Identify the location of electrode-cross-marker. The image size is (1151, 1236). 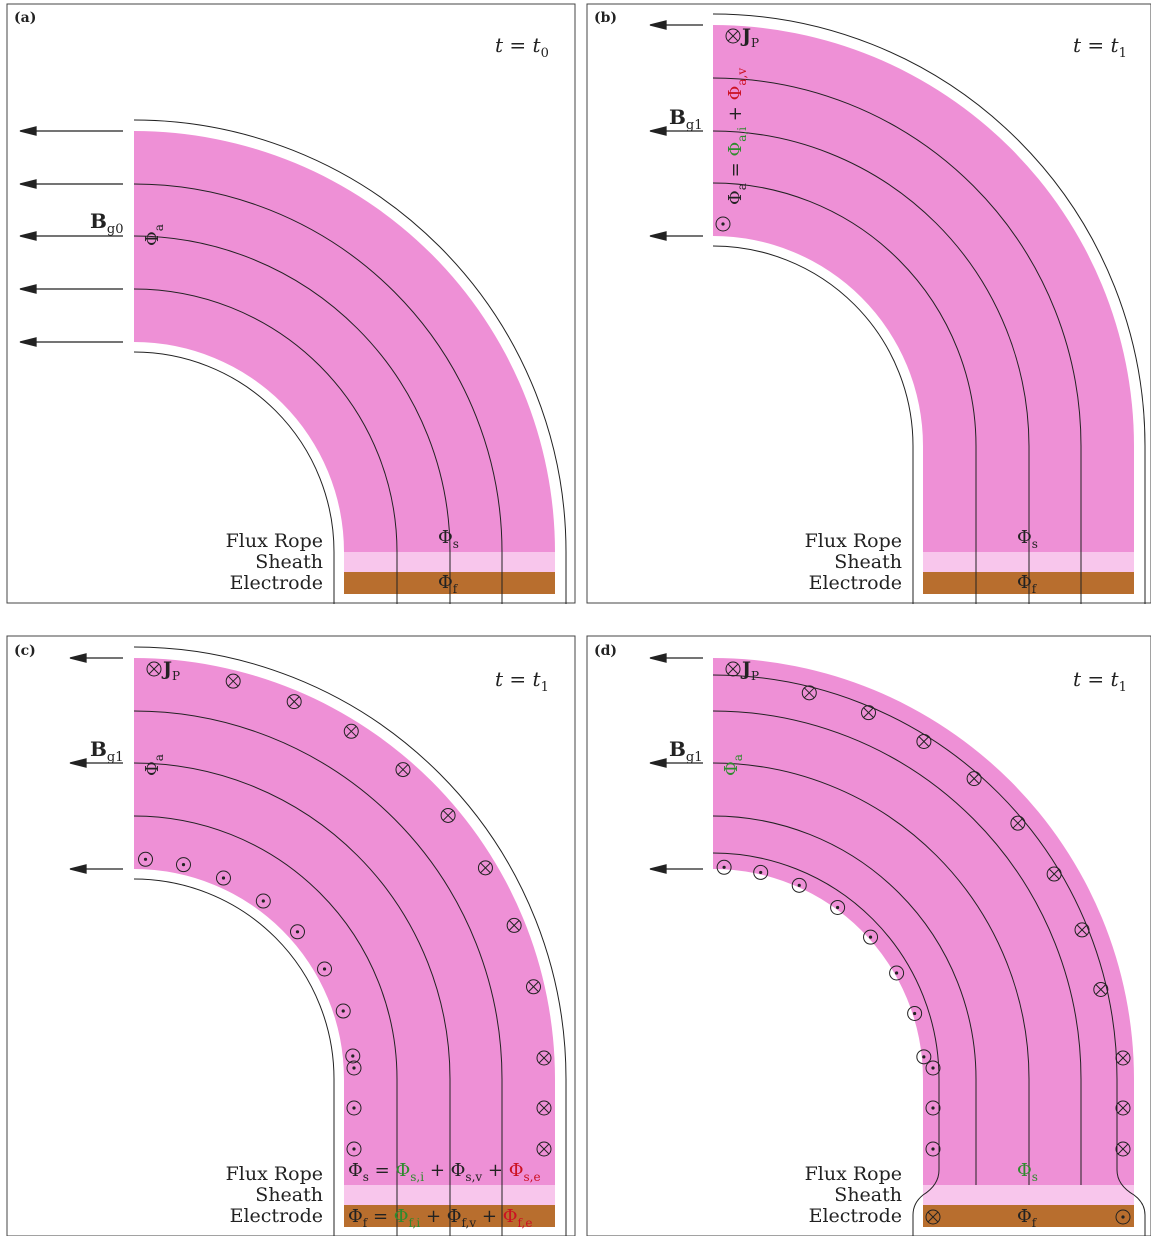
(933, 1217).